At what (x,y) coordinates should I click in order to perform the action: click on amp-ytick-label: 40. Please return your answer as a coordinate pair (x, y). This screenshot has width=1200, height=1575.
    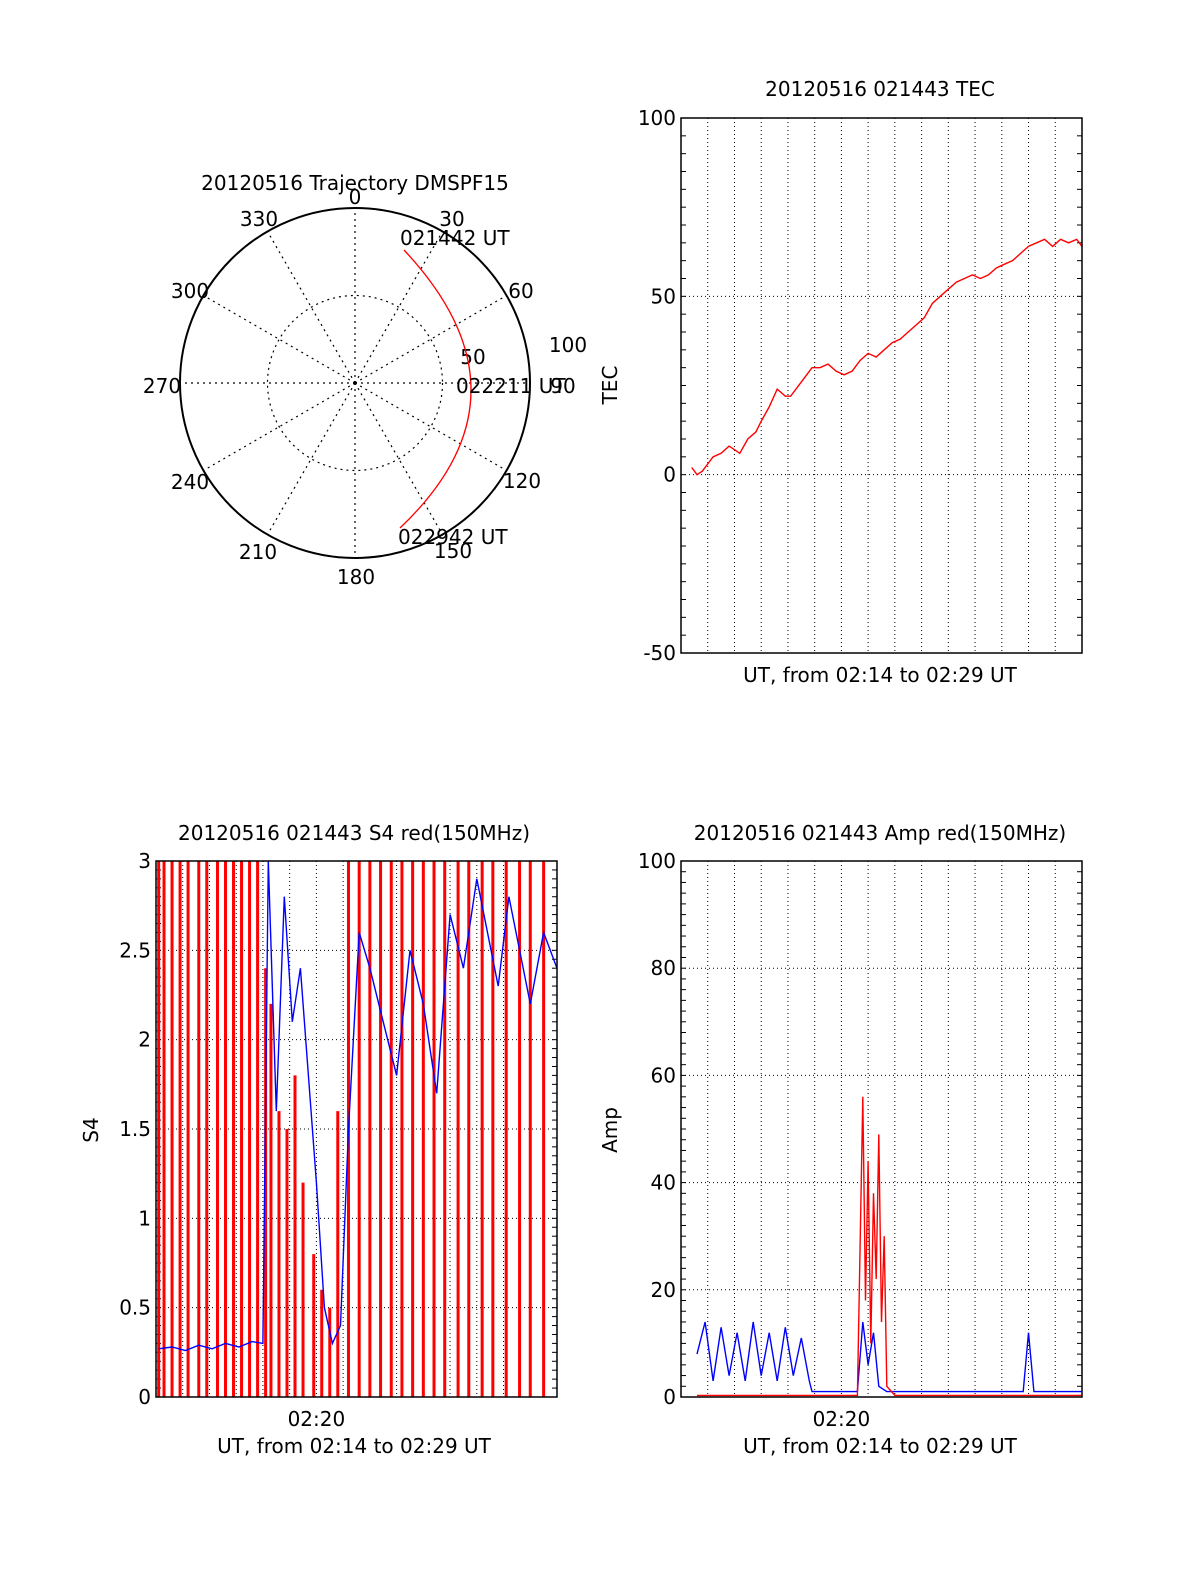
    Looking at the image, I should click on (663, 1183).